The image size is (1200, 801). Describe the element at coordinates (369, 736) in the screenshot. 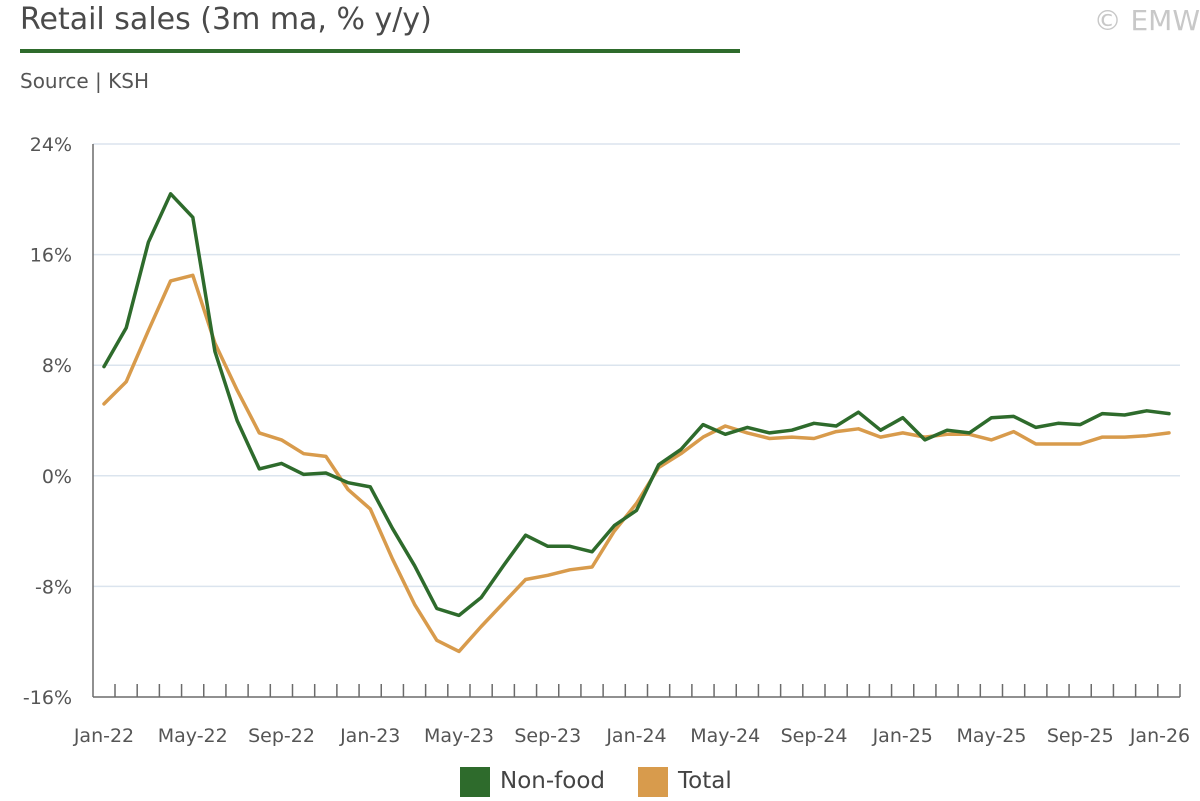

I see `x-tick-label: Jan-23` at that location.